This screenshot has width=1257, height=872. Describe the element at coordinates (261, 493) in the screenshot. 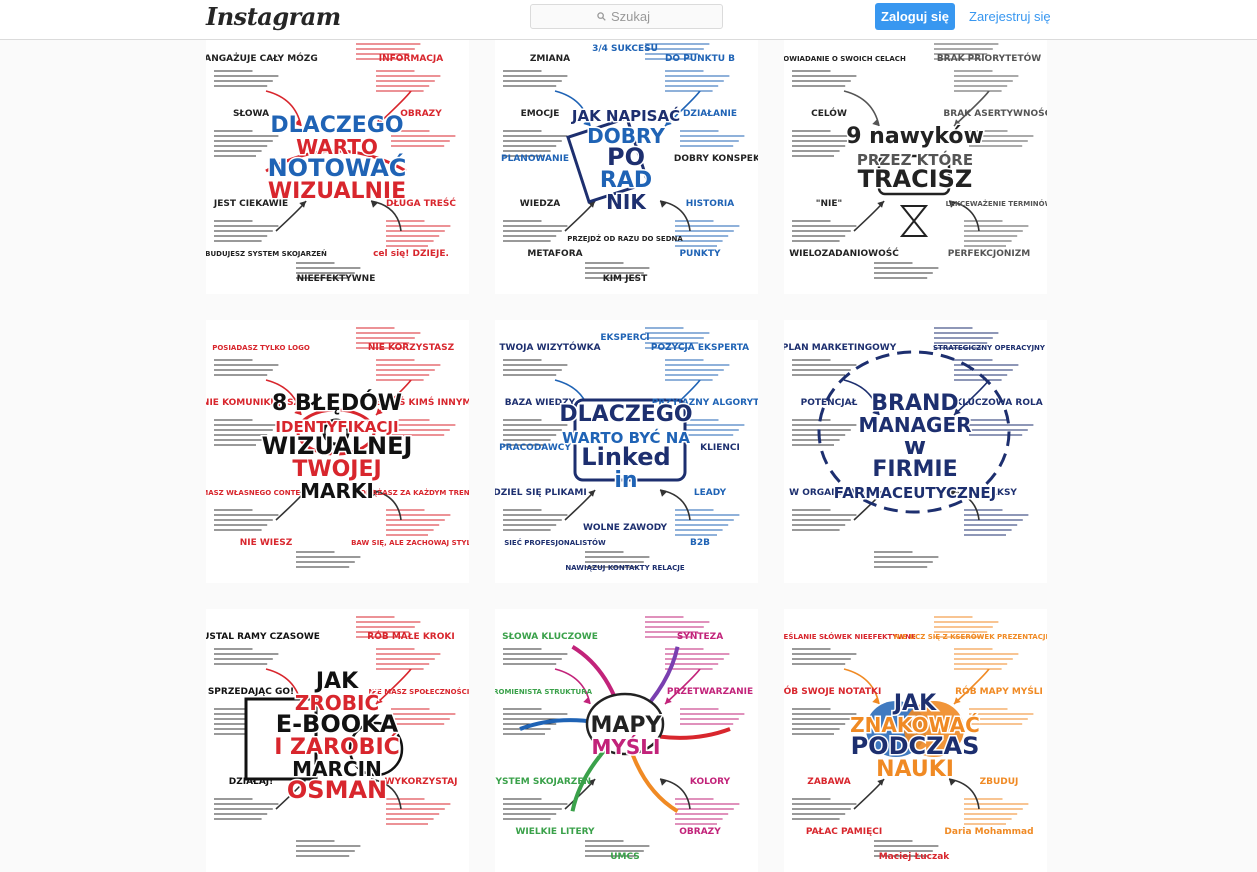

I see `sketch-label: NIE MASZ WŁASNEGO CONTENTU` at that location.